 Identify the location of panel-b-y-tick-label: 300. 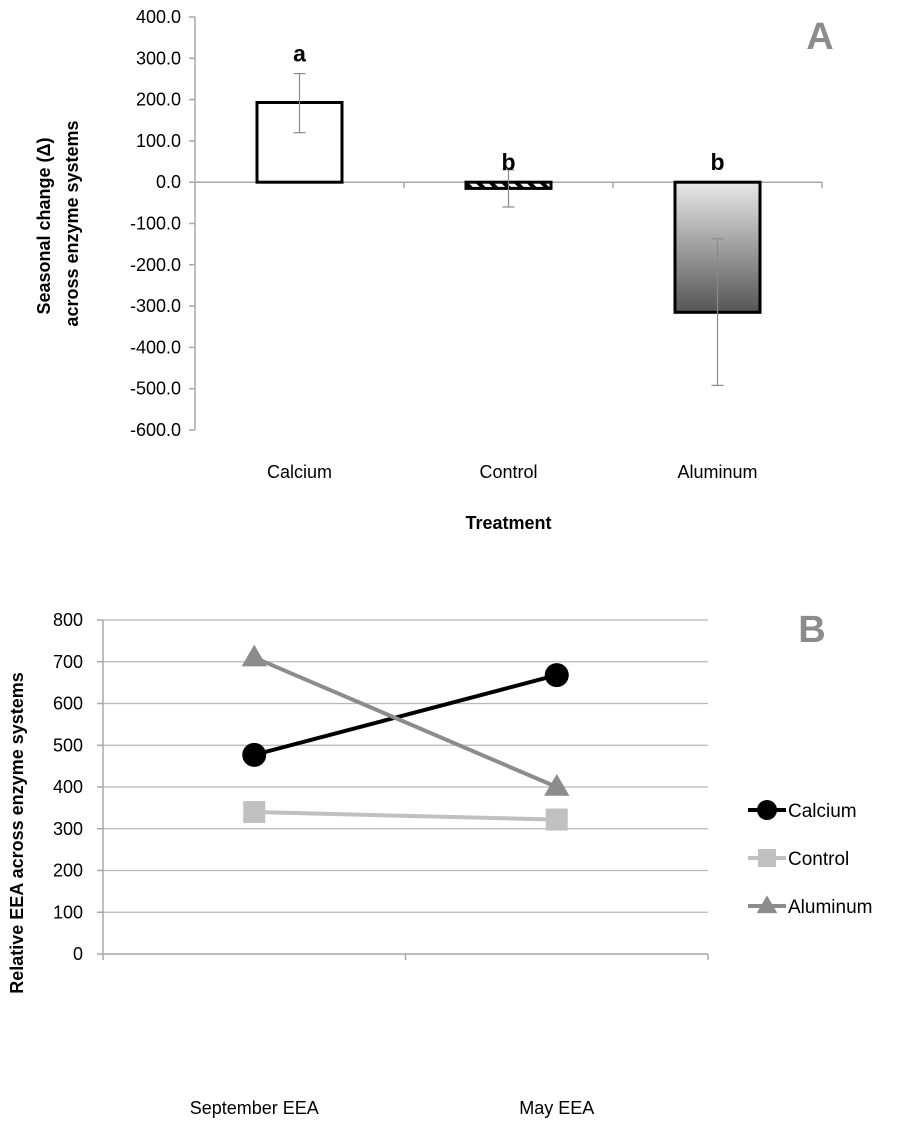
(68, 829).